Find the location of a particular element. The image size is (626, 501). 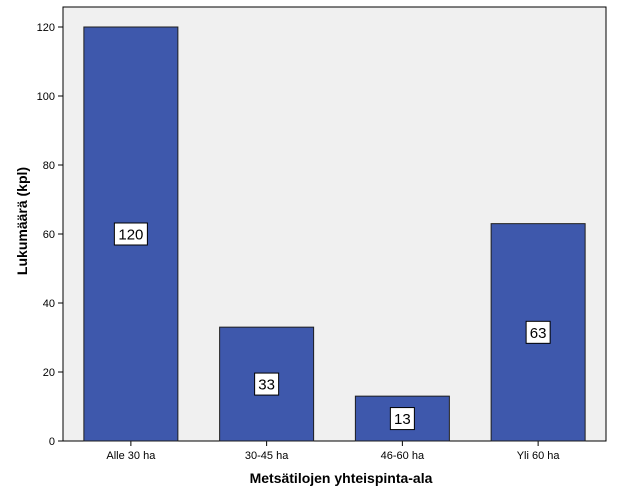

y-axis-title: Lukumäärä (kpl) is located at coordinates (22, 221).